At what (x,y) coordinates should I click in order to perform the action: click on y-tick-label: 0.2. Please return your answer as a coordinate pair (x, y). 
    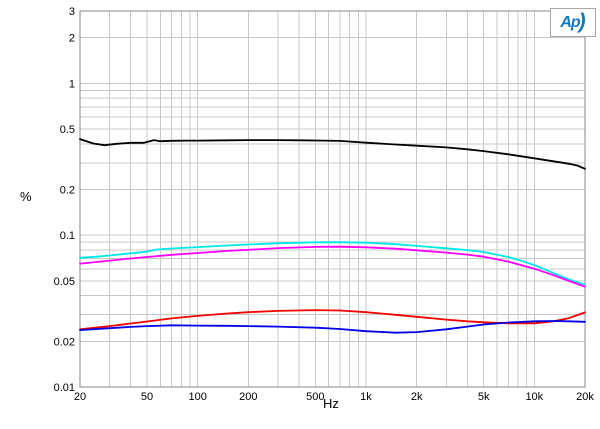
    Looking at the image, I should click on (67, 191).